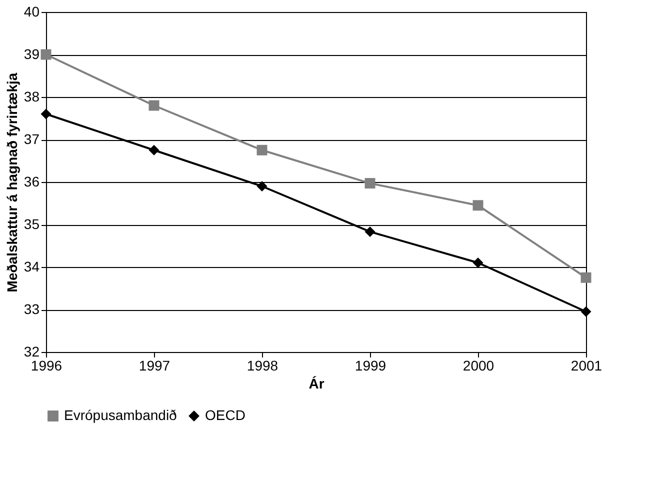 This screenshot has width=660, height=478. I want to click on x-tick-label: 1996, so click(46, 366).